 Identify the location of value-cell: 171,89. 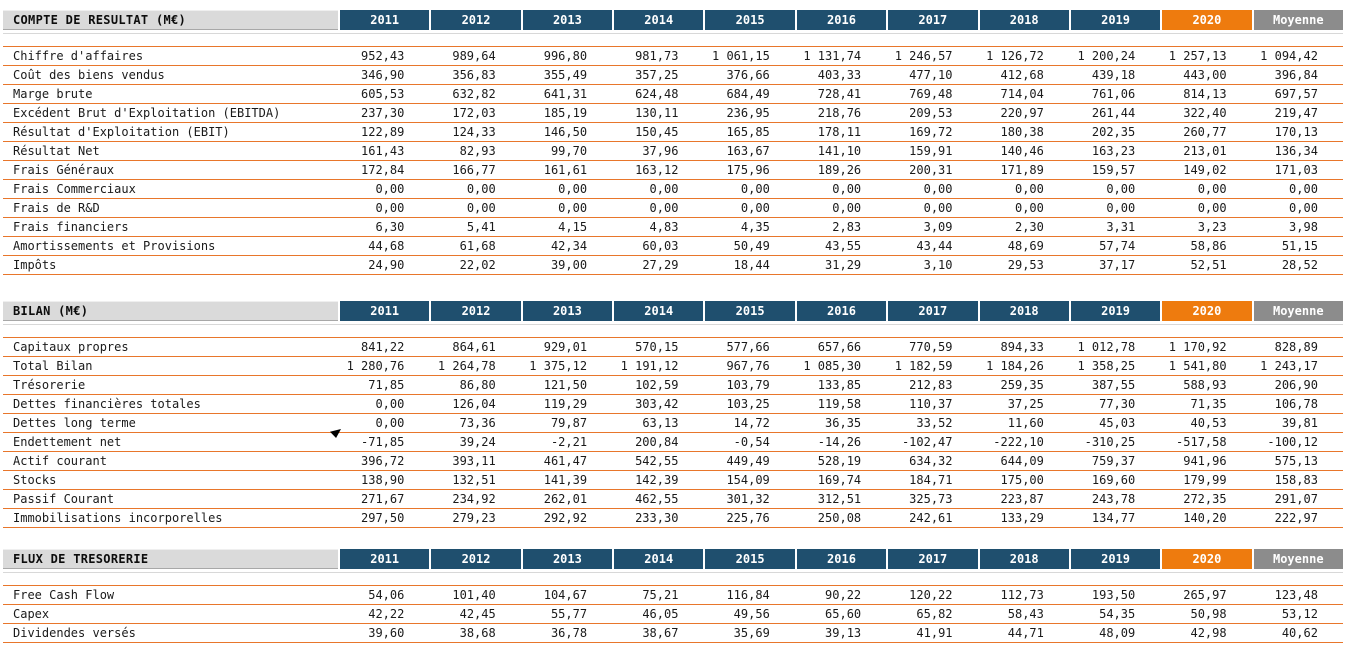
(1022, 170).